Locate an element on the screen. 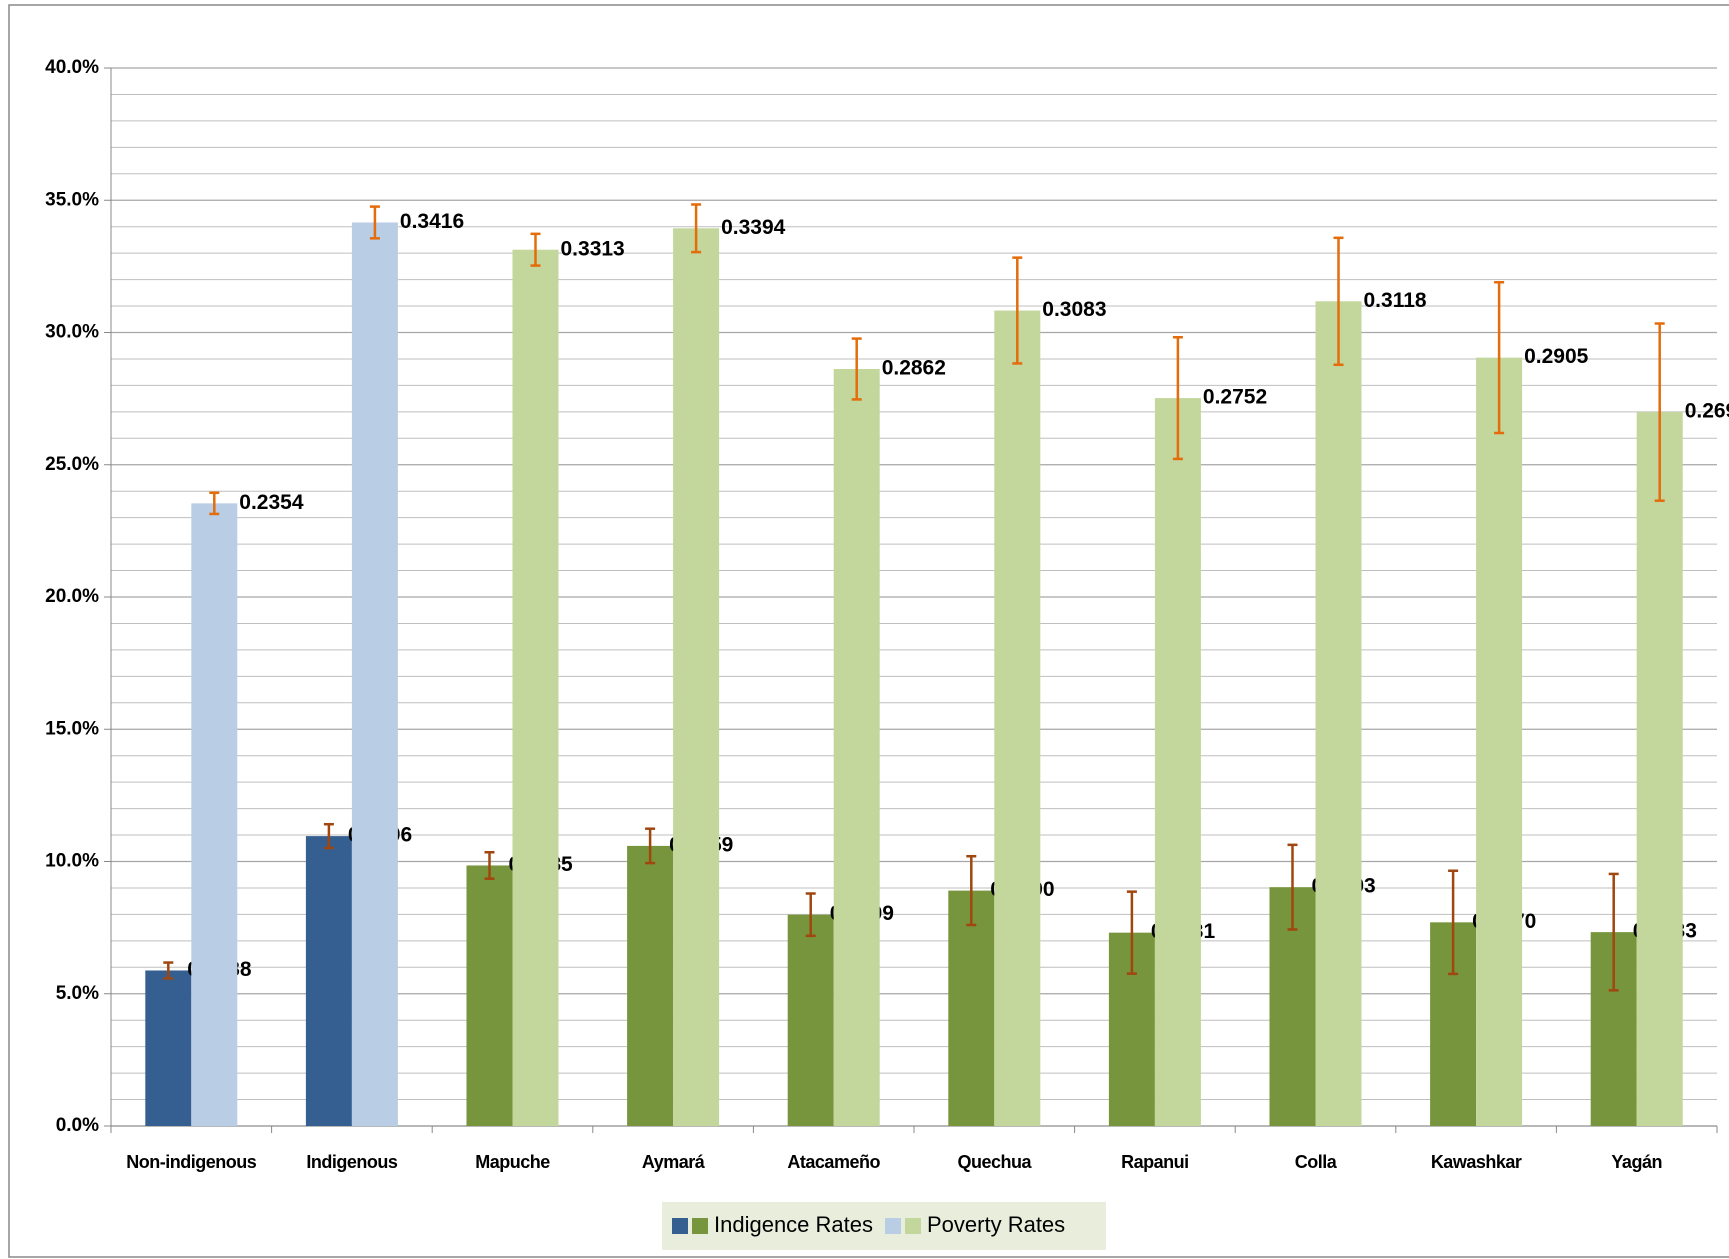  data-label: 0.2905 is located at coordinates (1556, 356).